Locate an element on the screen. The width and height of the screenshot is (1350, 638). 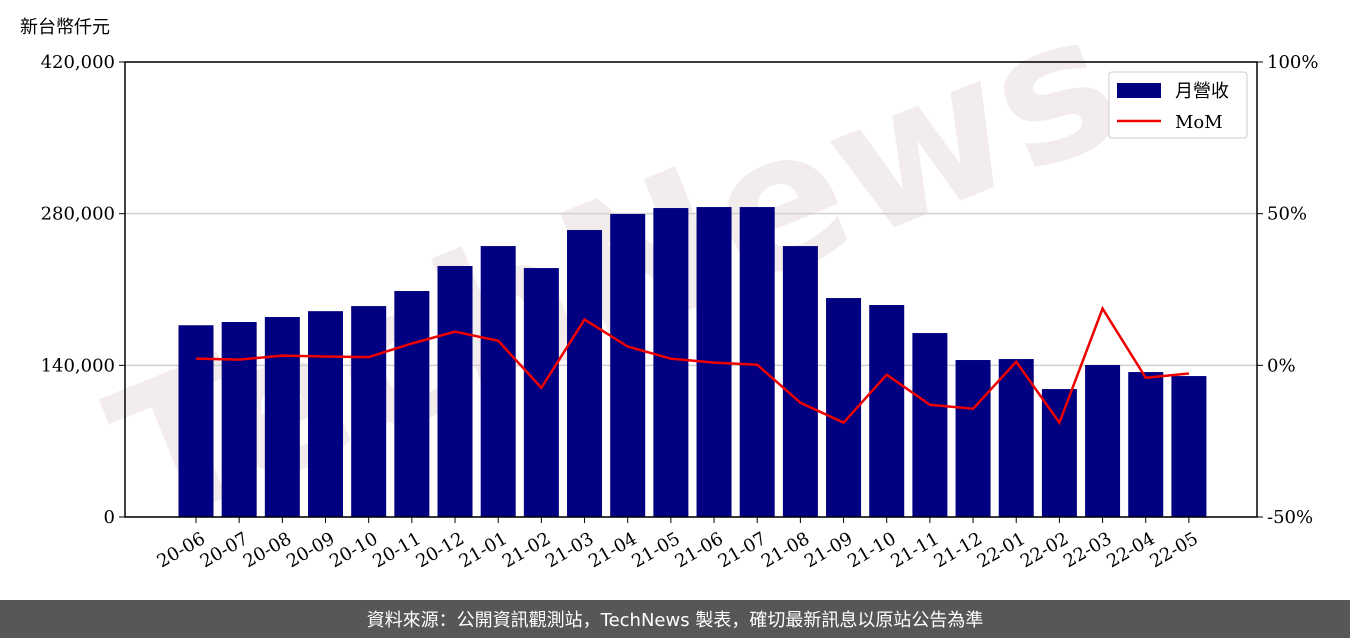
x-tick-label: 21-08 is located at coordinates (785, 550).